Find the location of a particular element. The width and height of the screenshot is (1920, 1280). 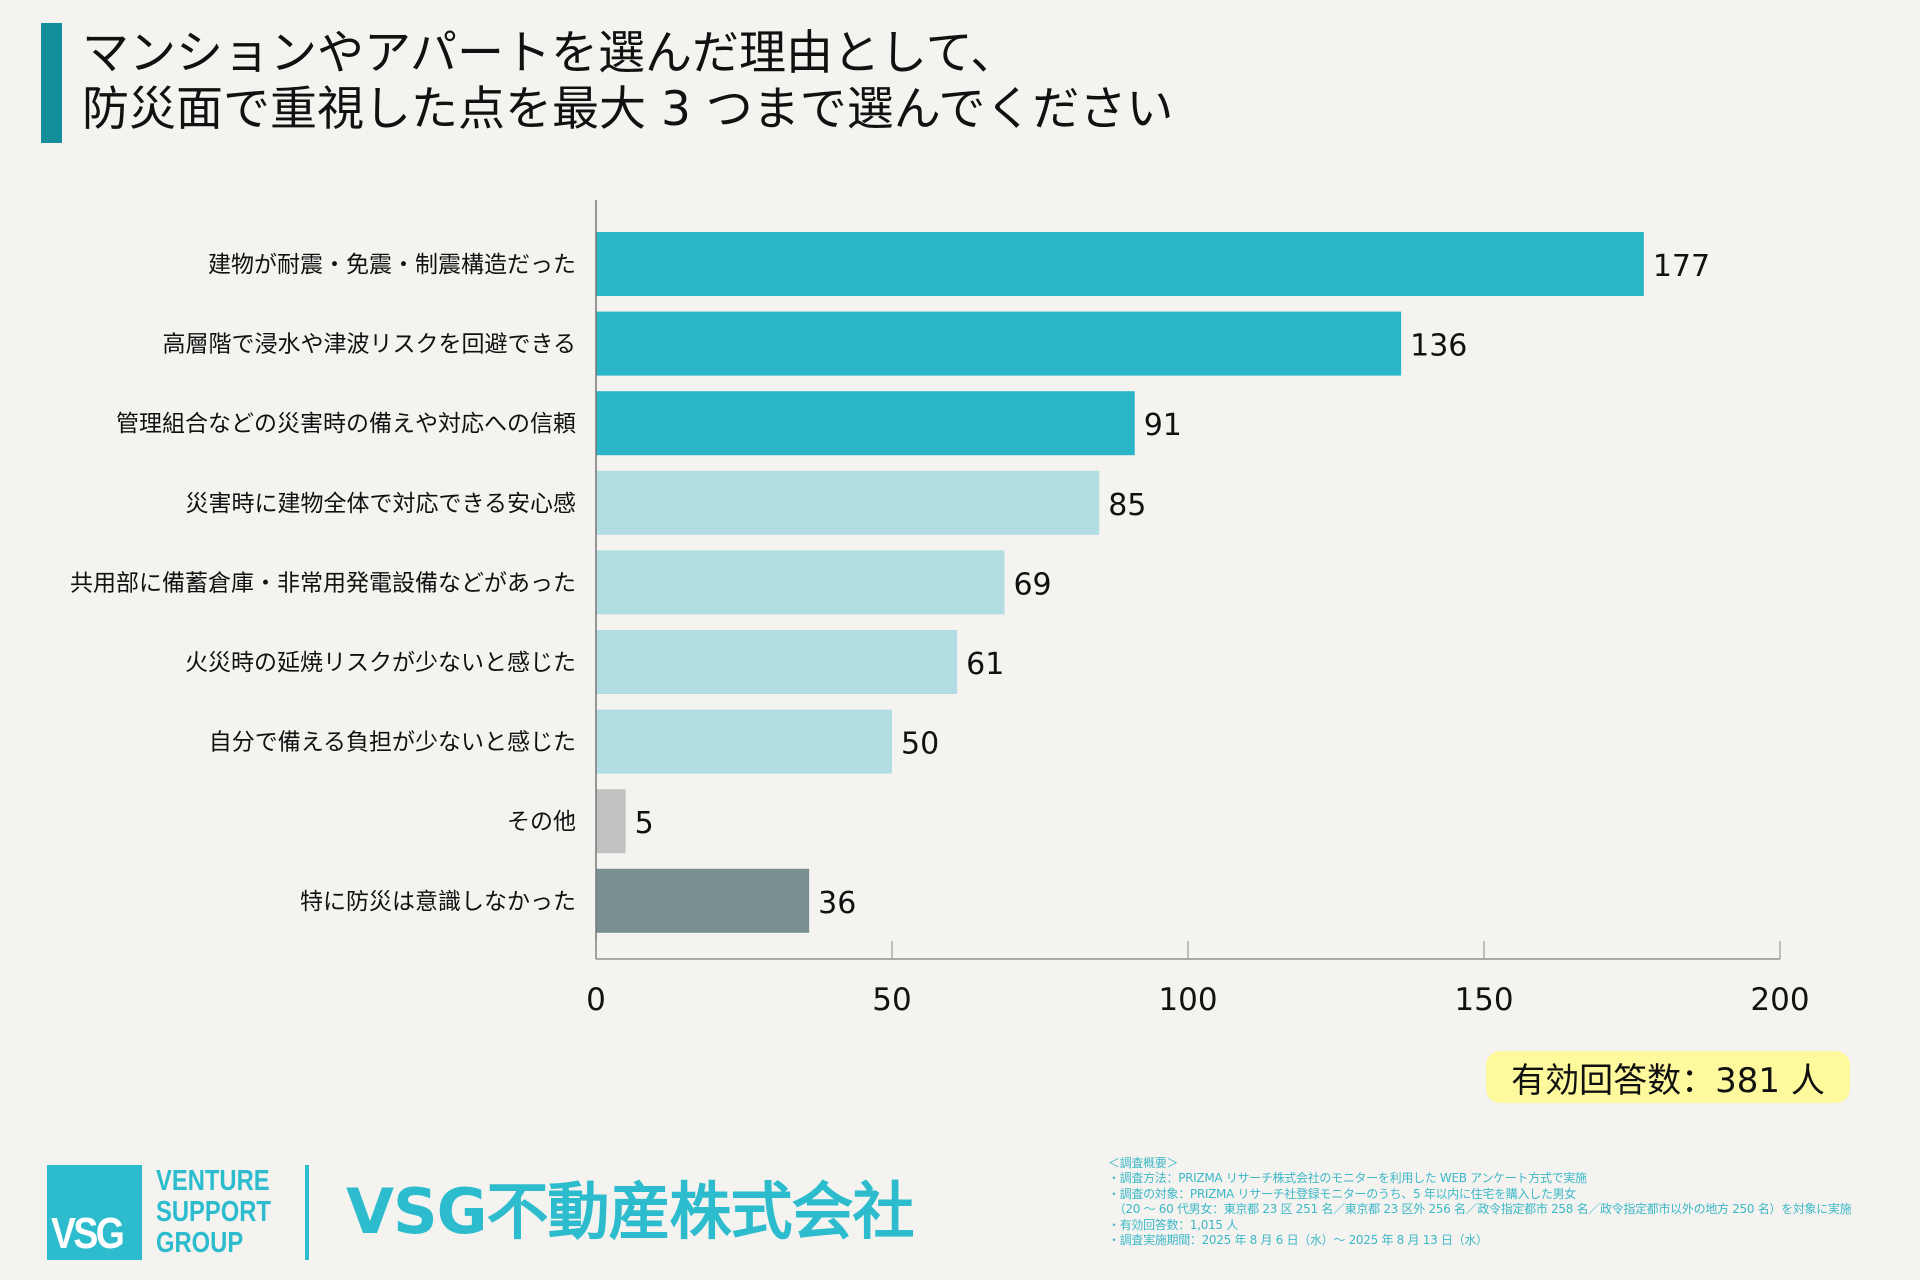

data-label: 5 is located at coordinates (644, 823).